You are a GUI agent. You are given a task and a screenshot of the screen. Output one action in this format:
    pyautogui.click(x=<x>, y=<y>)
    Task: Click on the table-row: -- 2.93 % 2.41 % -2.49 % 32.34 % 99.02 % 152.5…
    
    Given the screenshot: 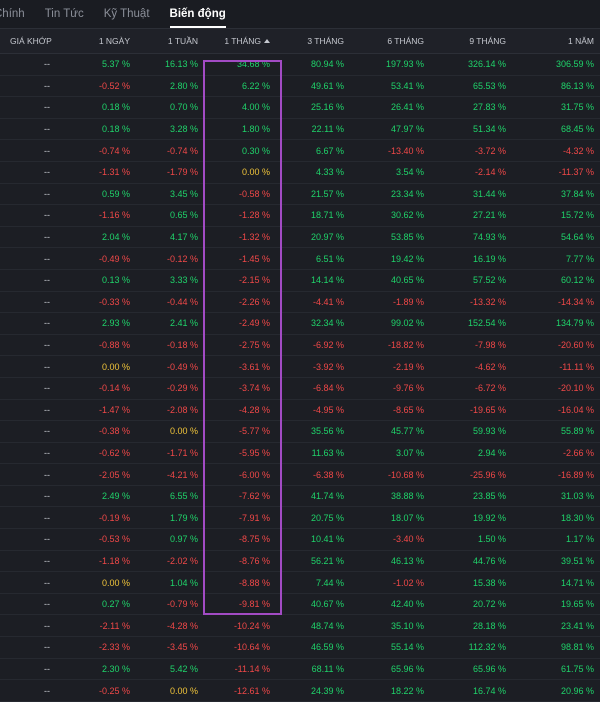 What is the action you would take?
    pyautogui.click(x=300, y=323)
    